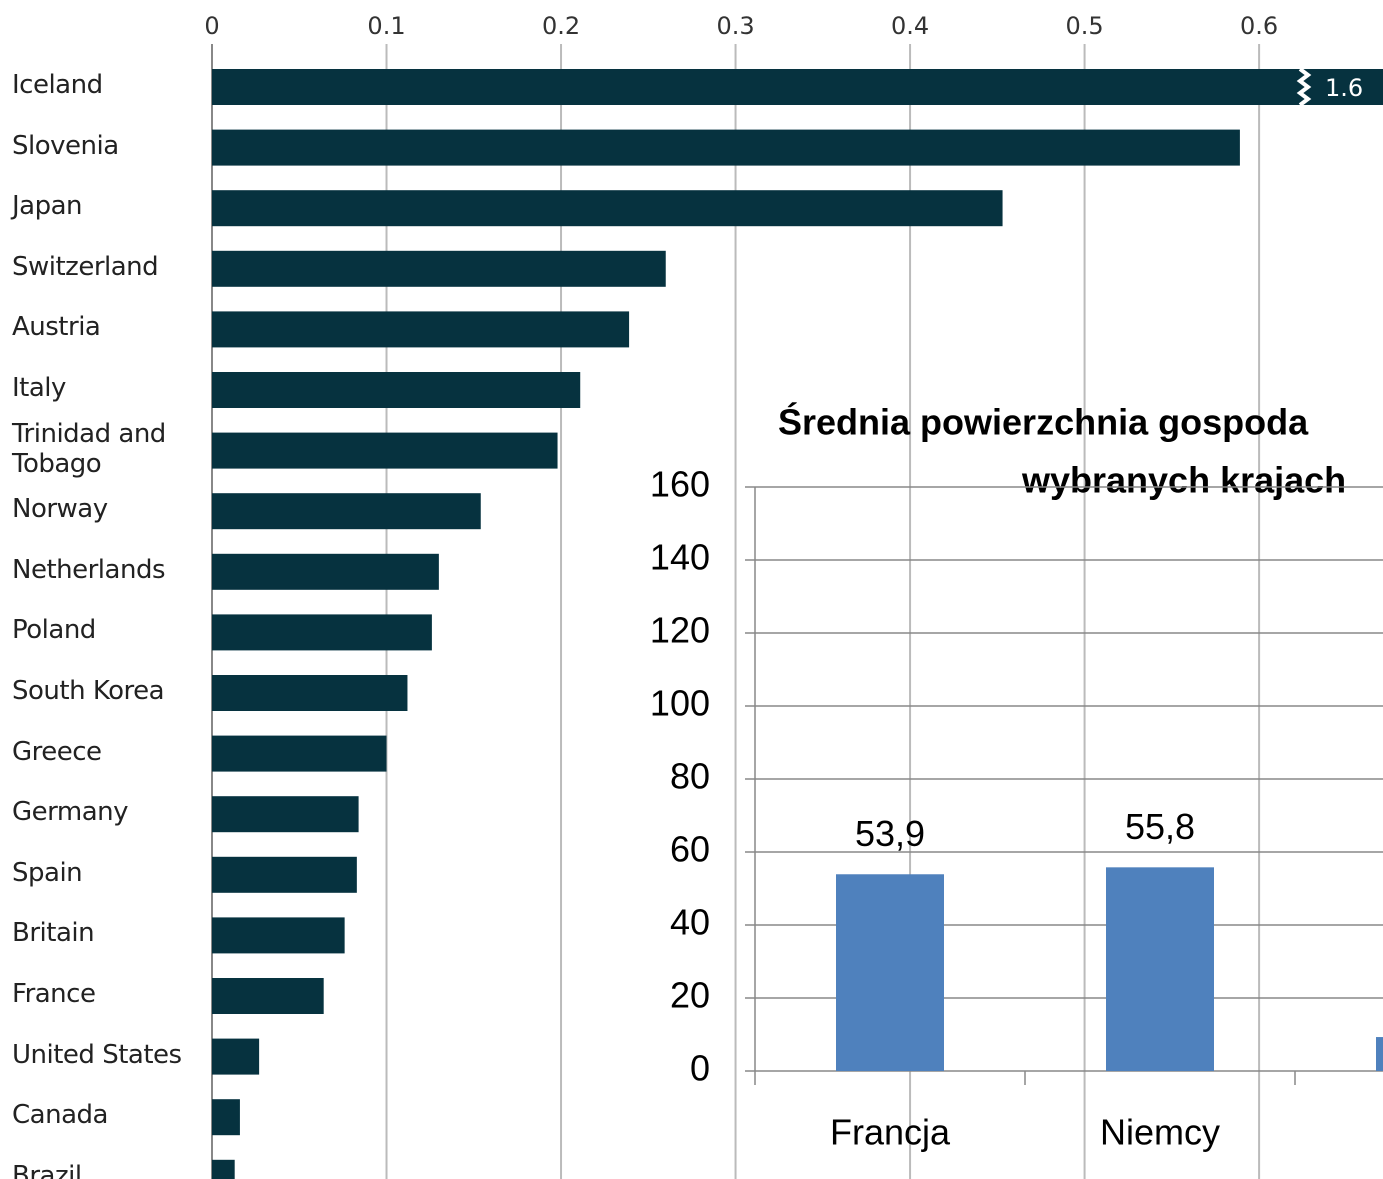 The height and width of the screenshot is (1179, 1383). I want to click on chart-title: wybranych krajach, so click(1183, 480).